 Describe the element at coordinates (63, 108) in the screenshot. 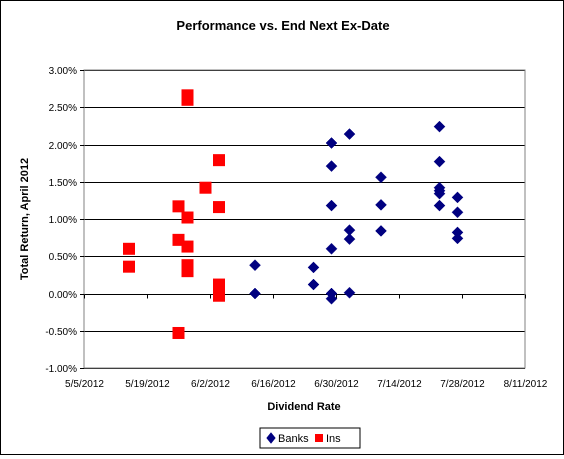

I see `y-tick-label: 2.50%` at that location.